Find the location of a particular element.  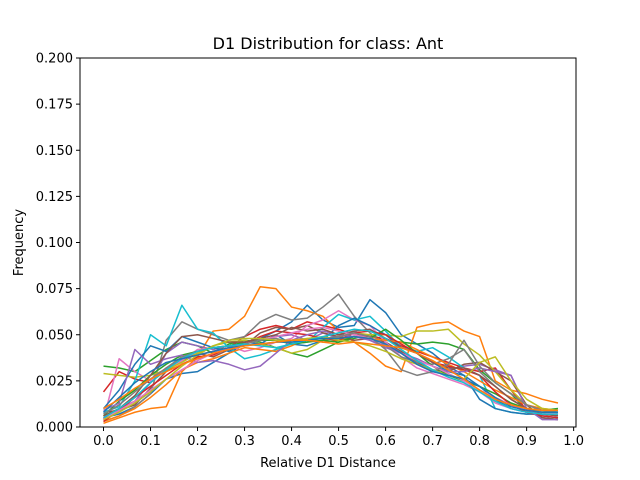

x-tick-label: 0.0 is located at coordinates (103, 441).